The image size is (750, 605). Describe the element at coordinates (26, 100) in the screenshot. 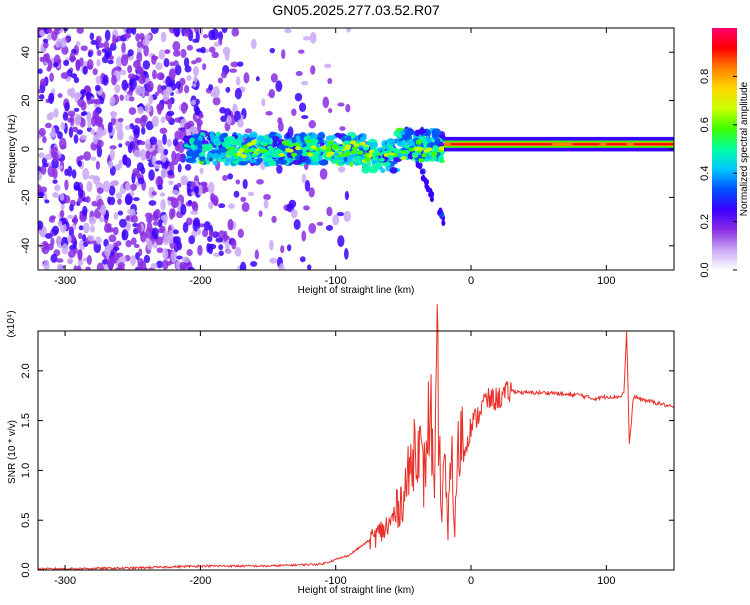

I see `spectrogram-ytick-label: 20` at that location.